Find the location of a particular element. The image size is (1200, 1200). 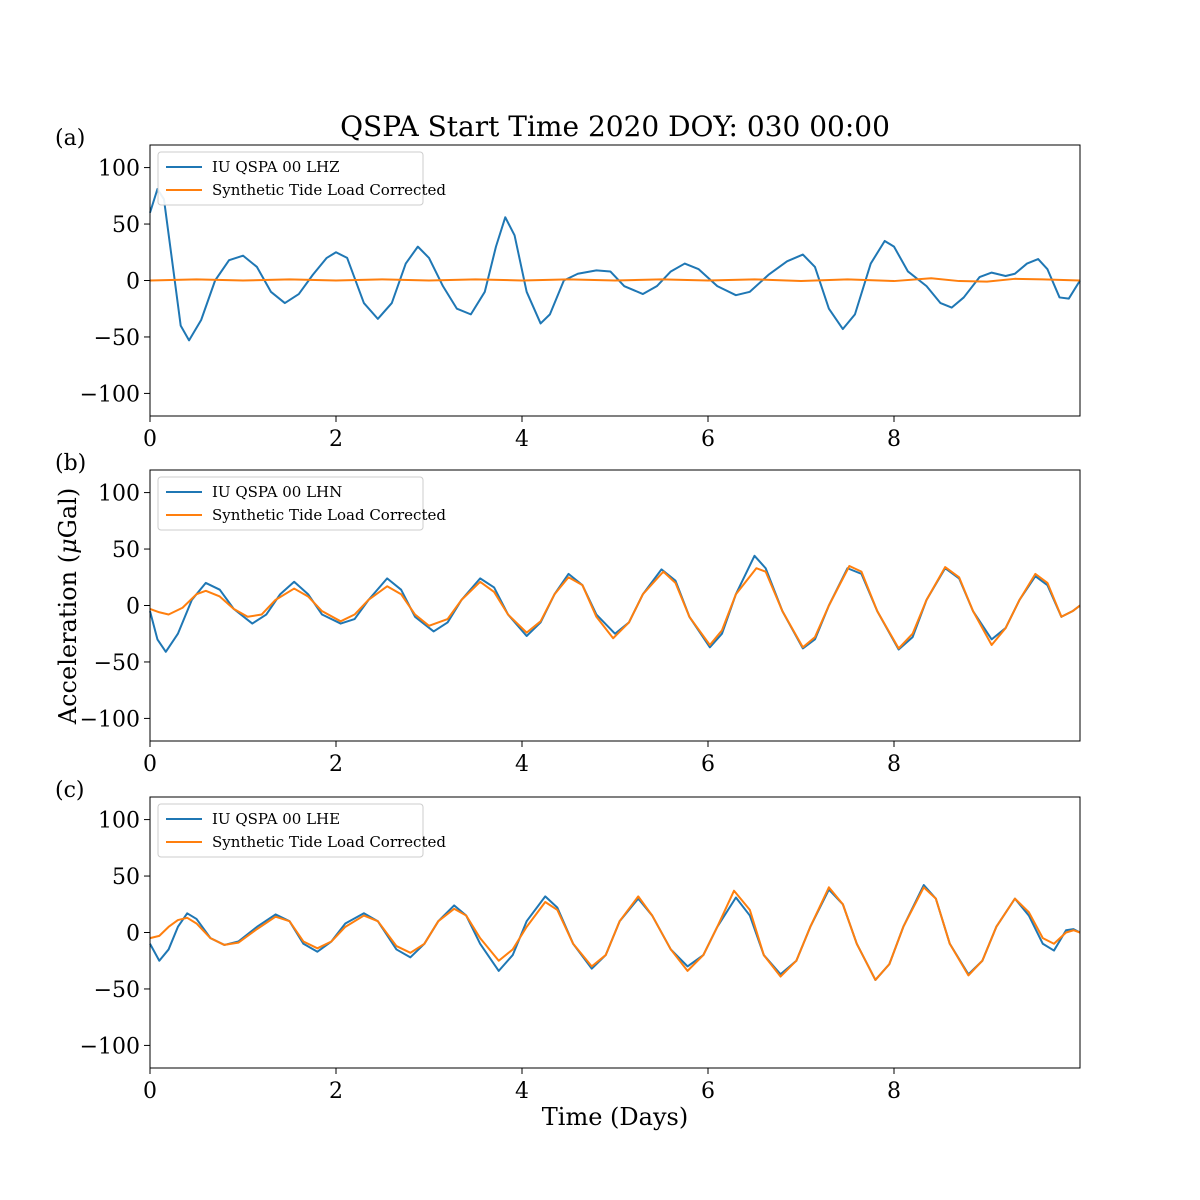

y-axis-label-mu: μ is located at coordinates (68, 546).